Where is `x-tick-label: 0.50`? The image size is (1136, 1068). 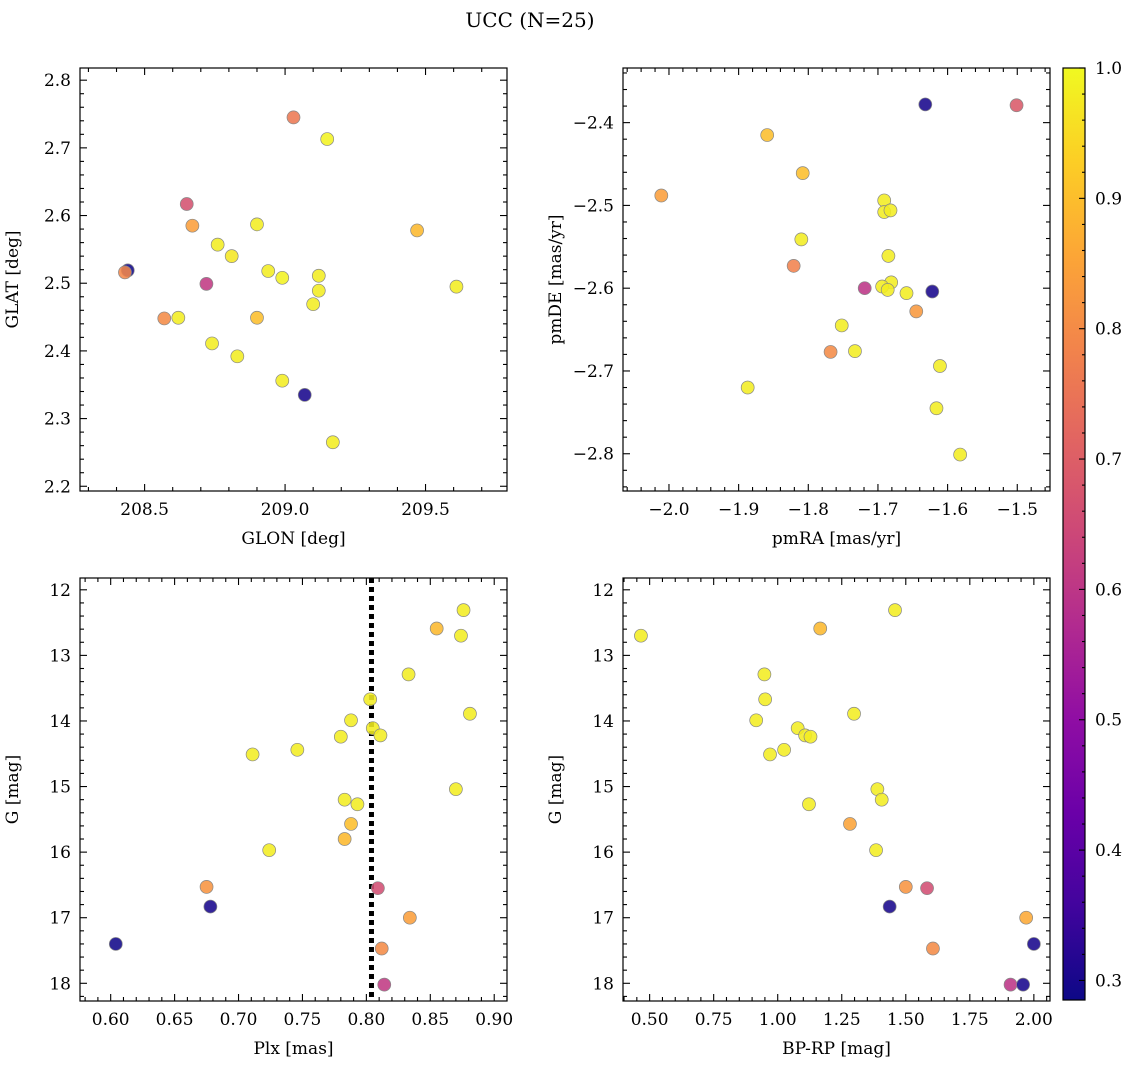 x-tick-label: 0.50 is located at coordinates (650, 1020).